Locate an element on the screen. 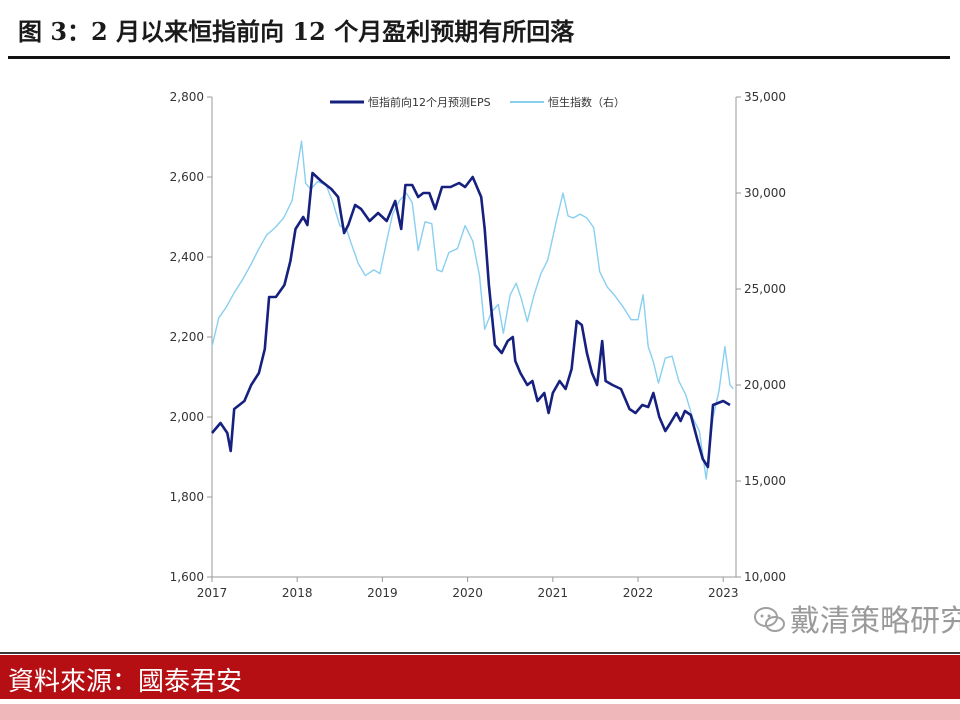 This screenshot has width=960, height=720. footer-divider is located at coordinates (480, 653).